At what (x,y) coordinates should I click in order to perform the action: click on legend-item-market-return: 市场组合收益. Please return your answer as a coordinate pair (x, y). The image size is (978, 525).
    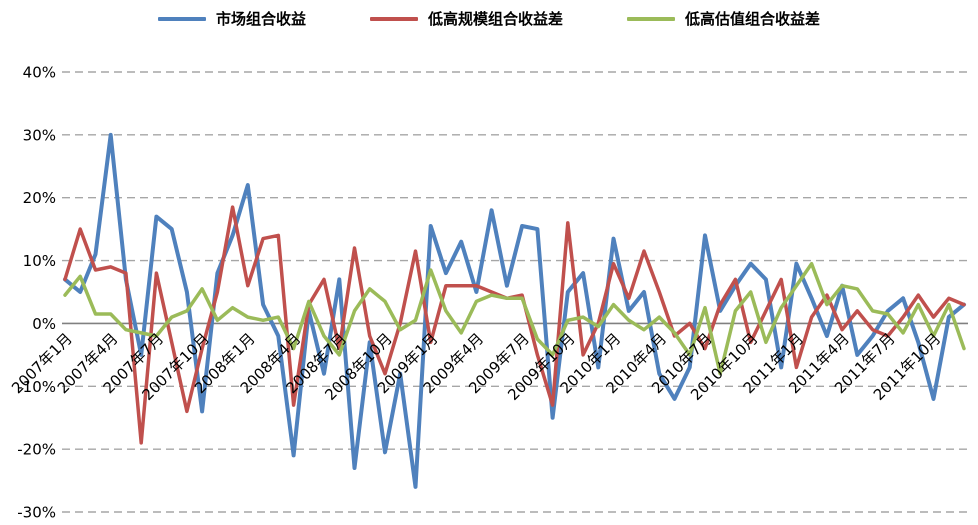
    Looking at the image, I should click on (231, 18).